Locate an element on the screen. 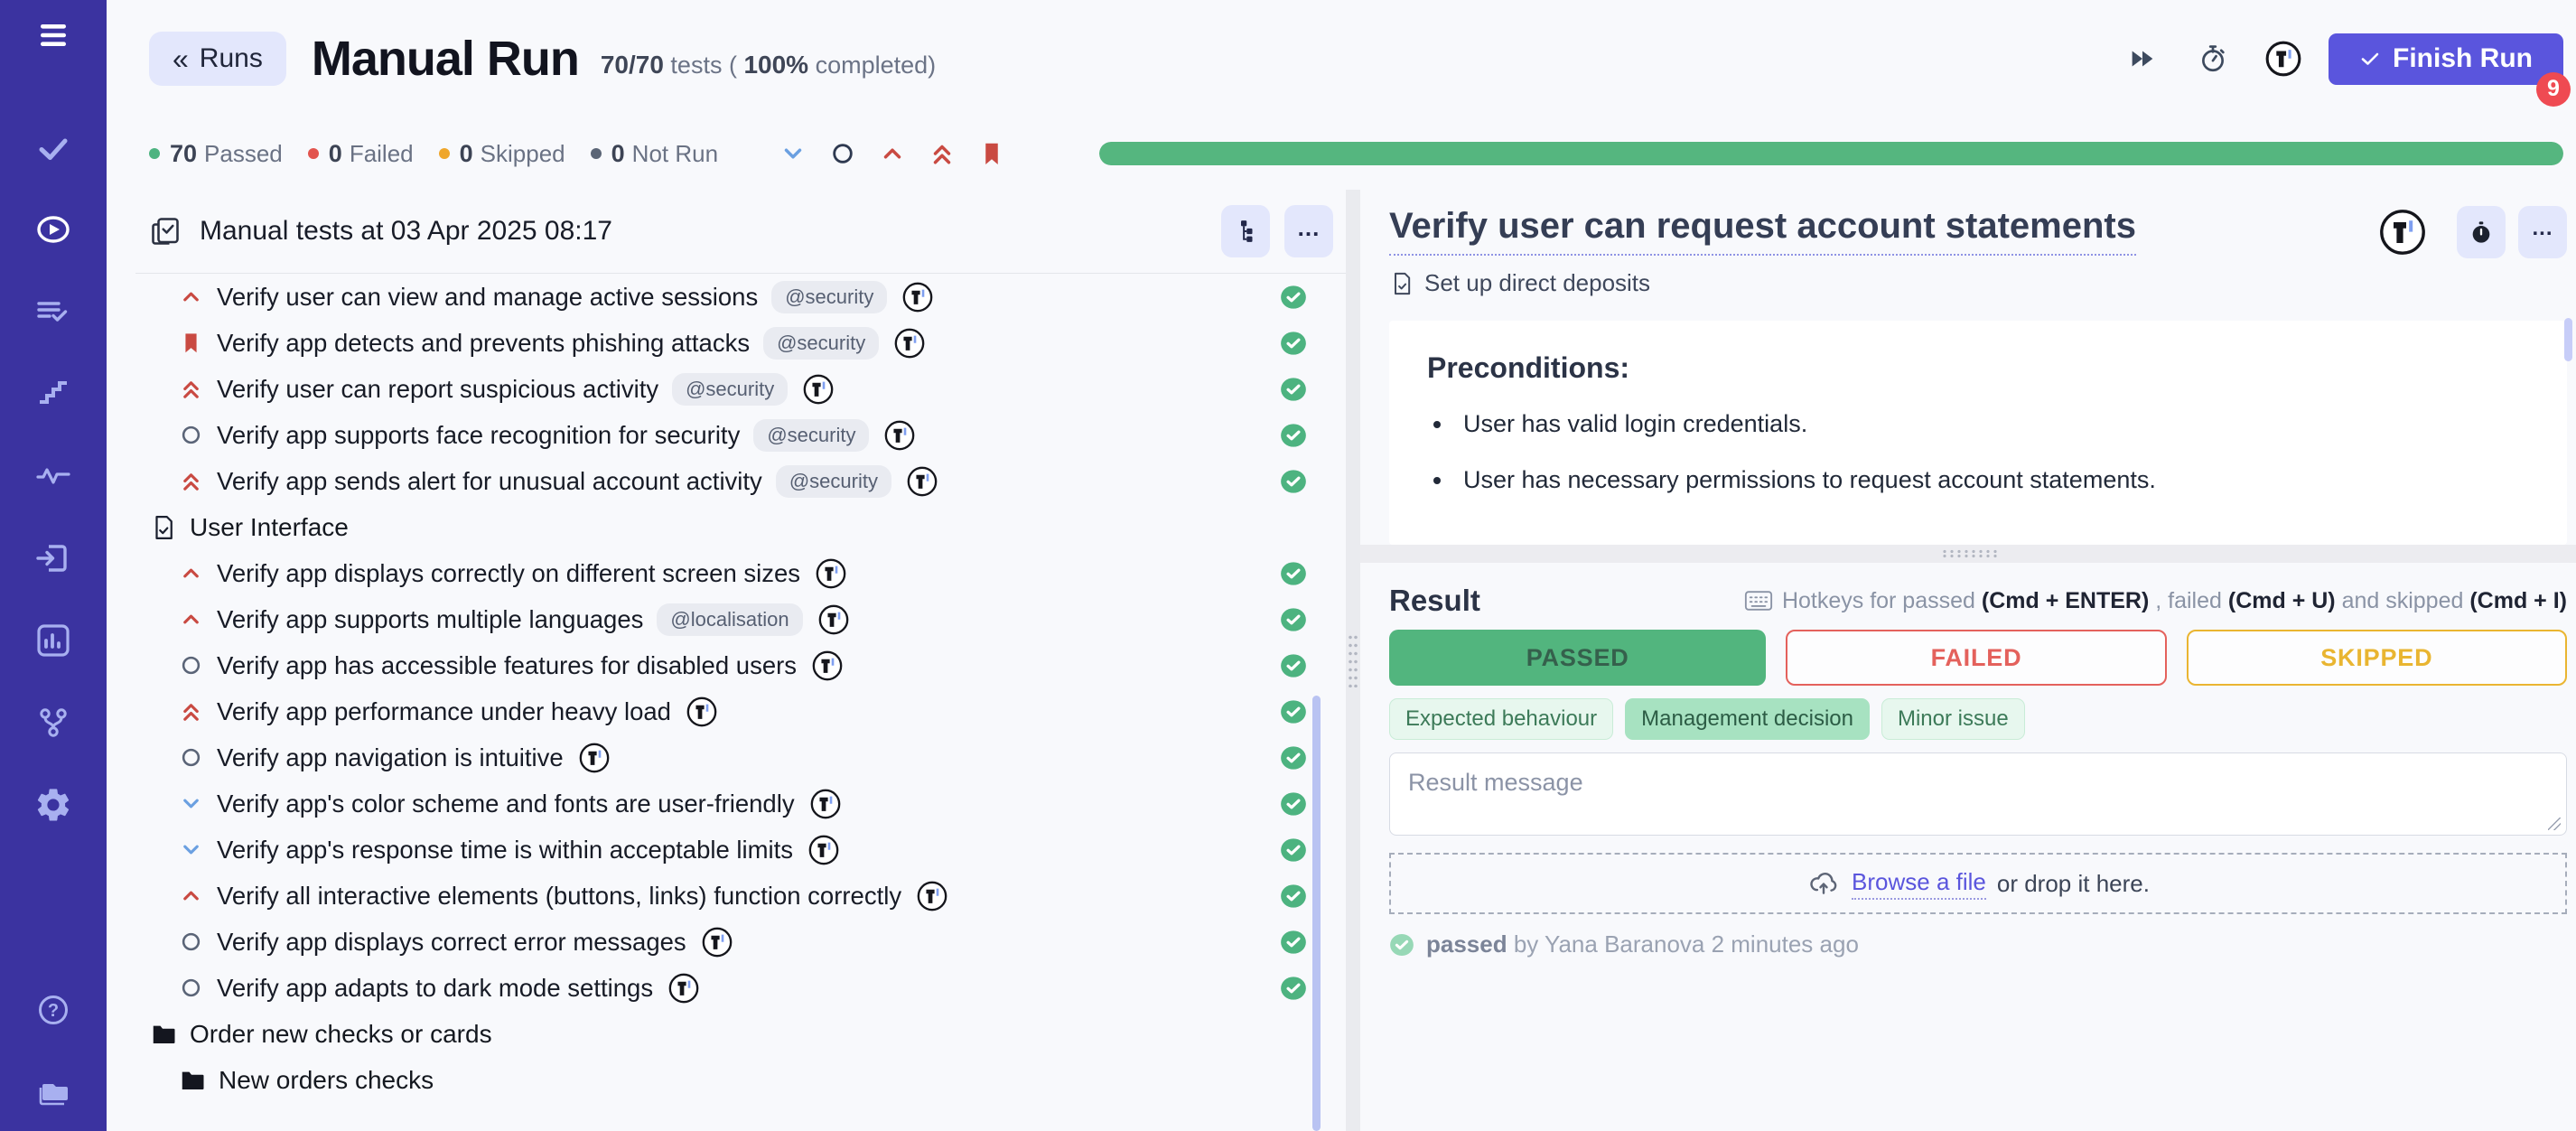 This screenshot has width=2576, height=1131. finish-run-button: Finish Run 9 is located at coordinates (2450, 70).